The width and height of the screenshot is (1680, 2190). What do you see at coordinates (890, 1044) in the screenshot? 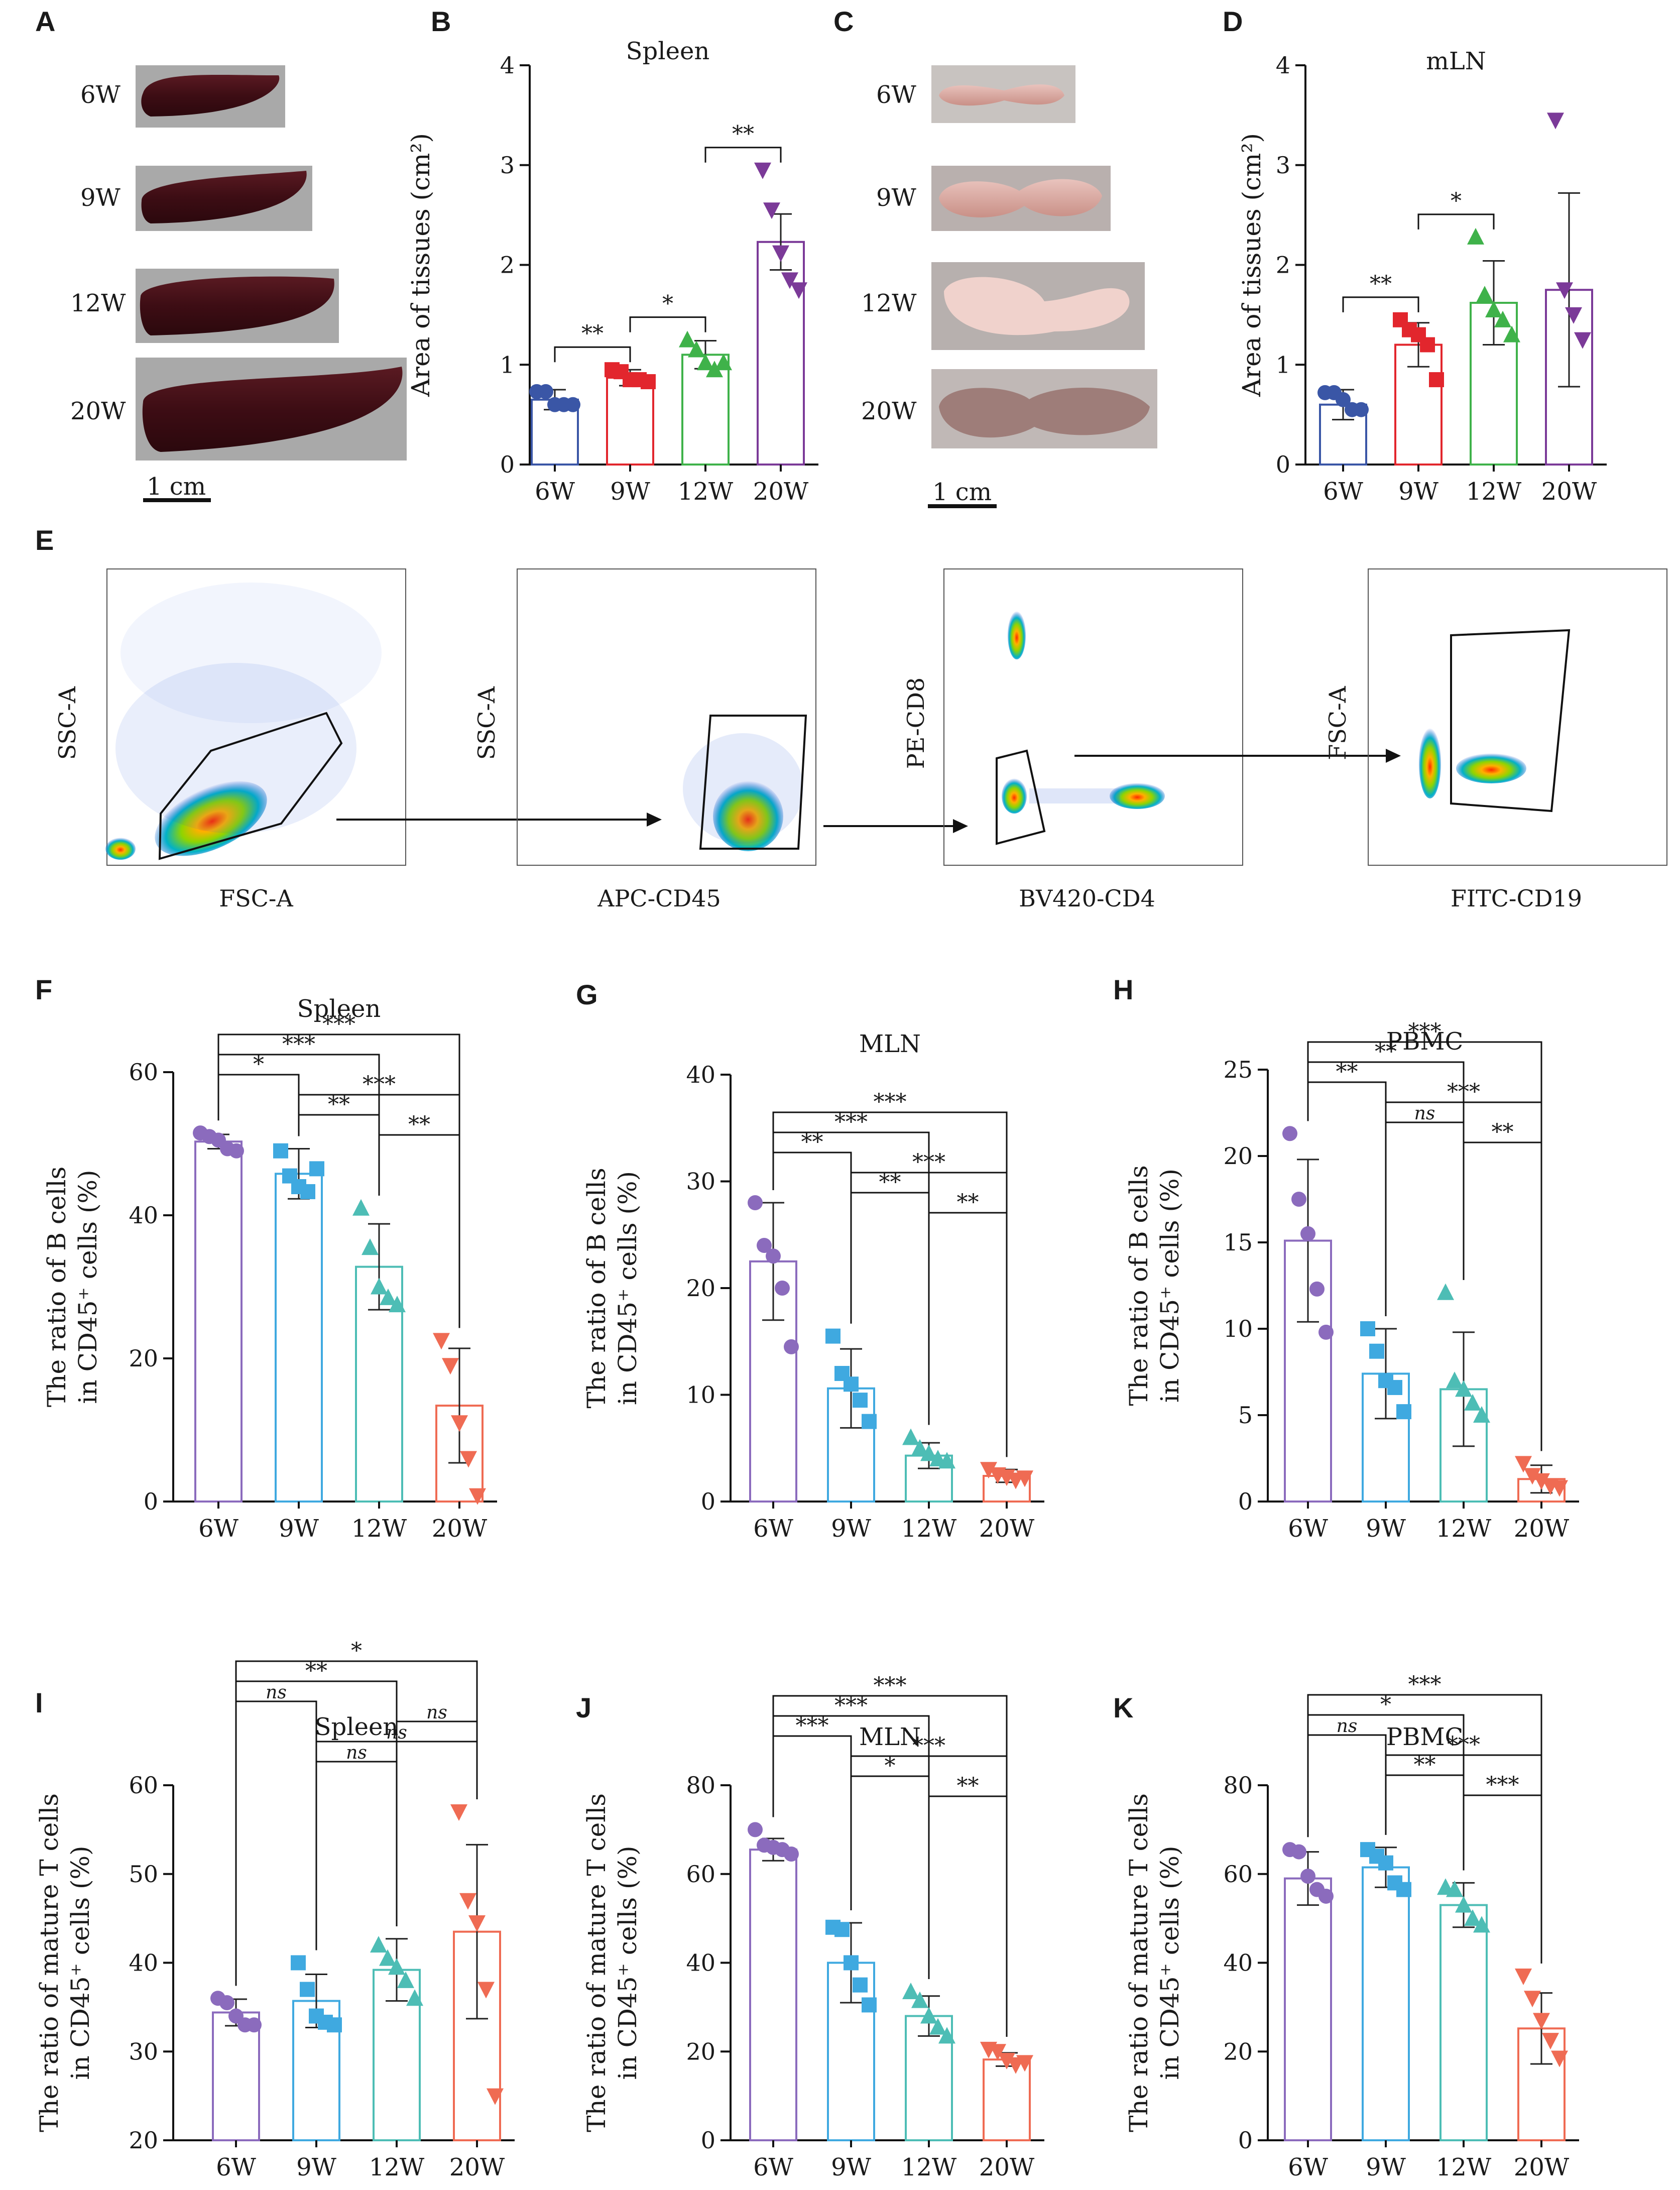
I see `chart-title: MLN` at bounding box center [890, 1044].